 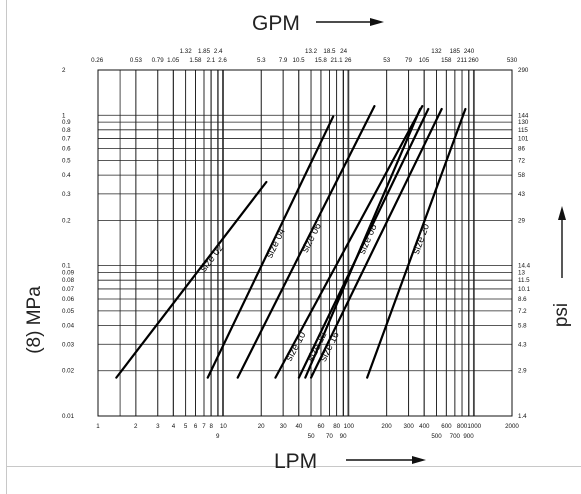 What do you see at coordinates (329, 51) in the screenshot?
I see `gpm-tick-label: 18.5` at bounding box center [329, 51].